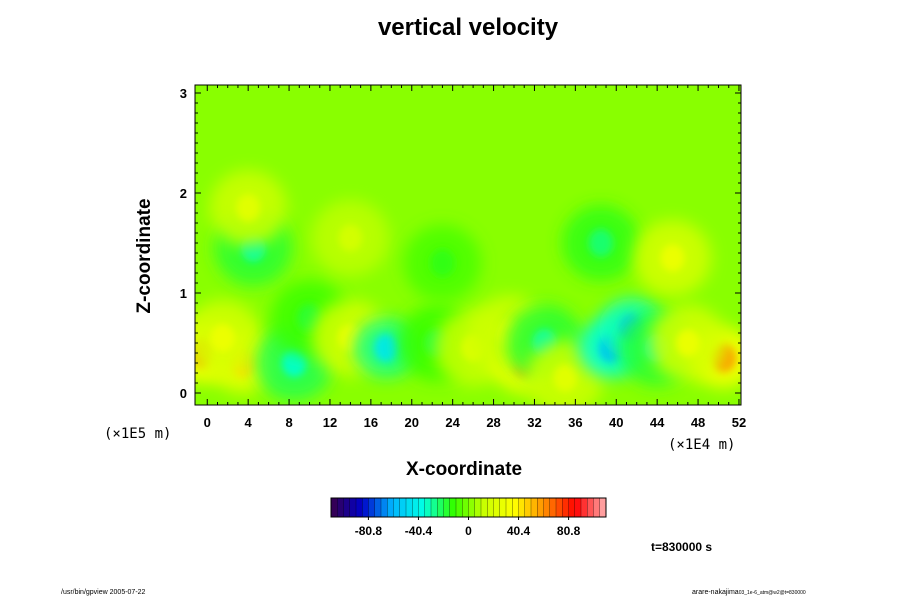  Describe the element at coordinates (518, 531) in the screenshot. I see `colorbar-tick-label: 40.4` at that location.